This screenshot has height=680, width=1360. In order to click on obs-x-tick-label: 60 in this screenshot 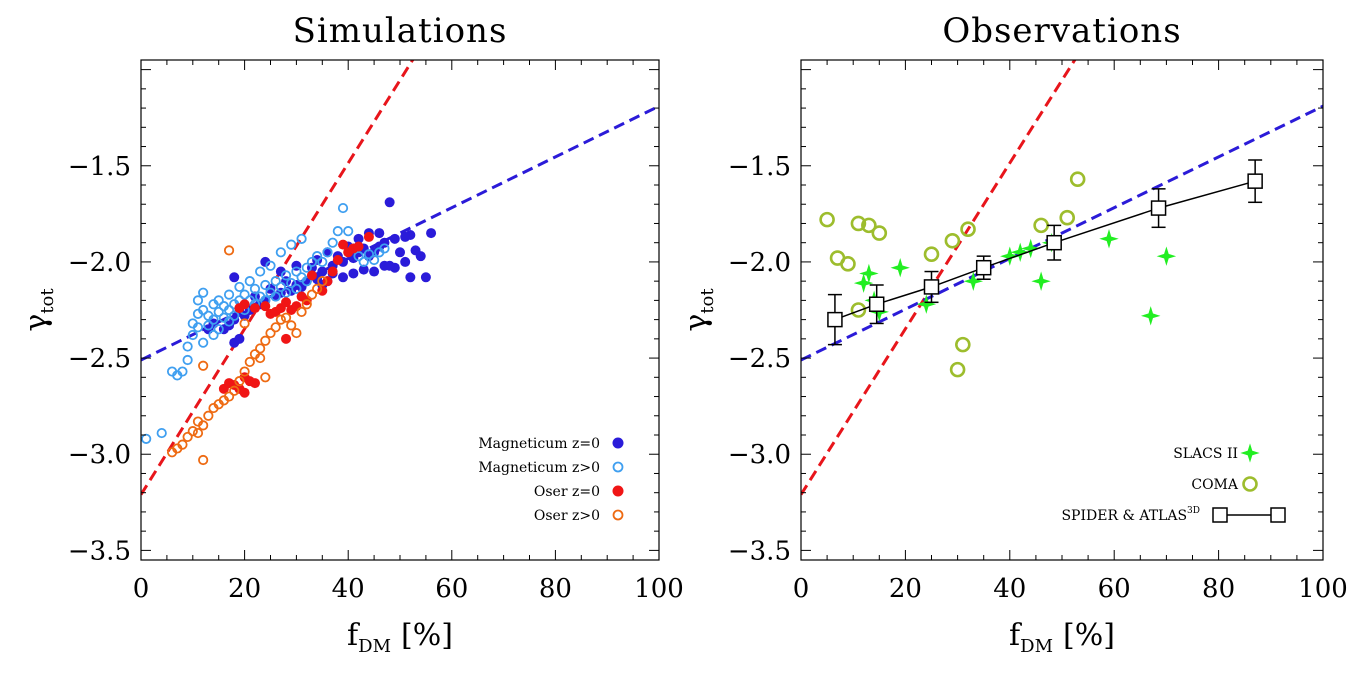, I will do `click(1114, 589)`.